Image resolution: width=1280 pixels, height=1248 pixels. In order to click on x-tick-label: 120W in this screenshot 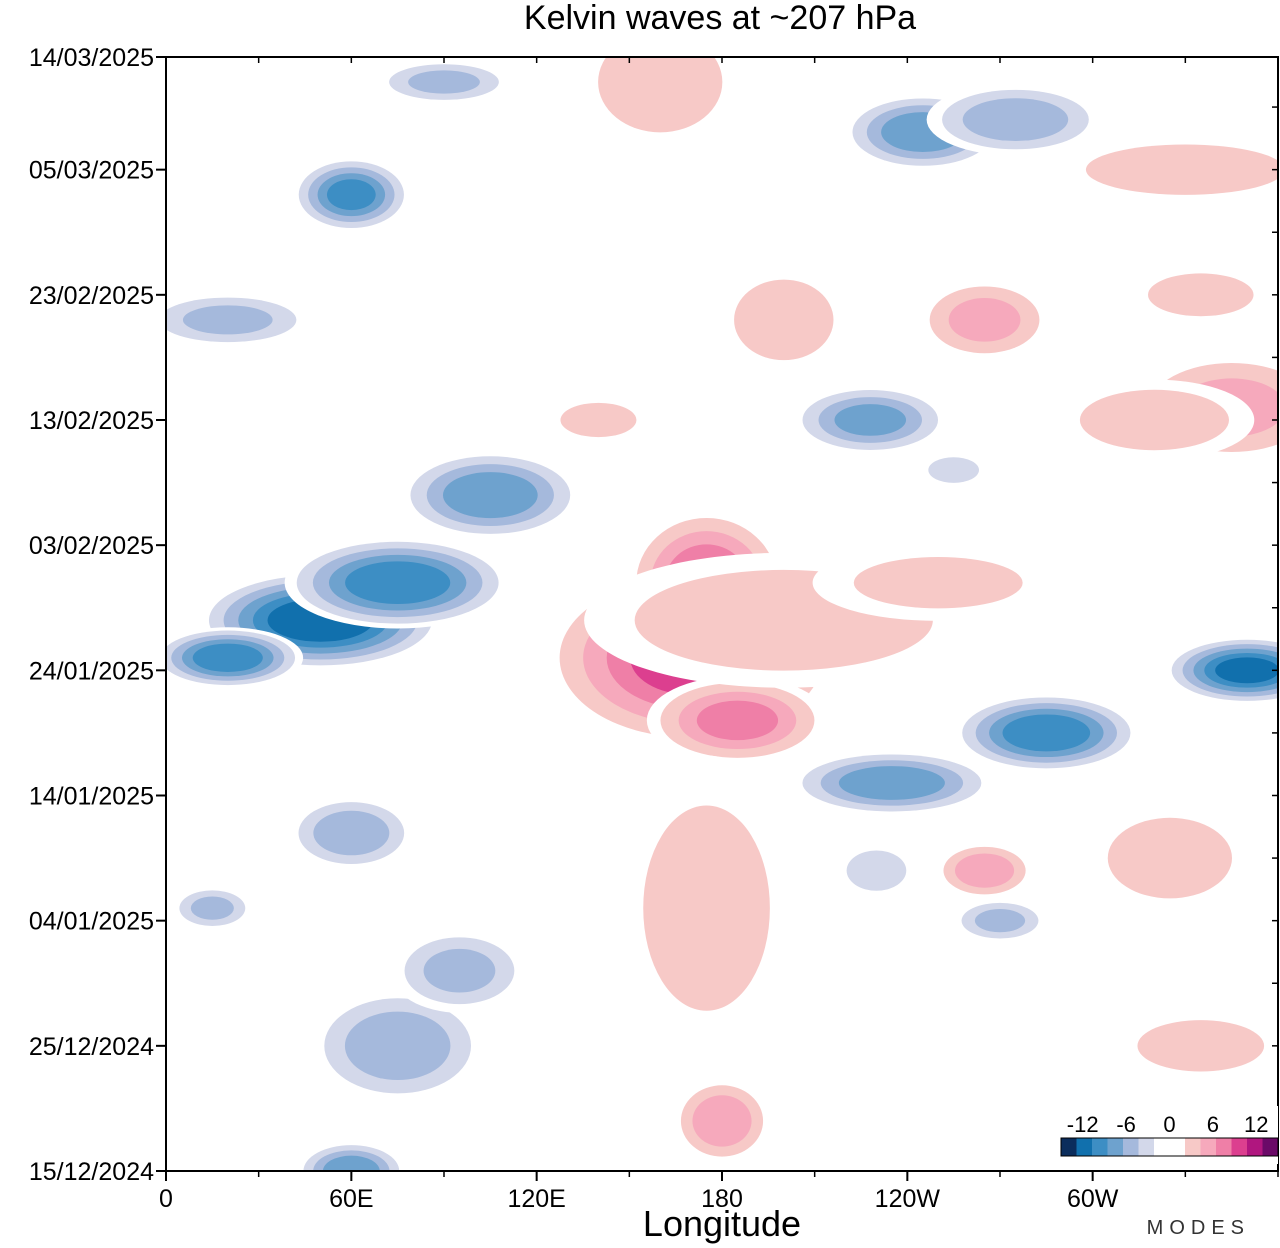, I will do `click(908, 1199)`.